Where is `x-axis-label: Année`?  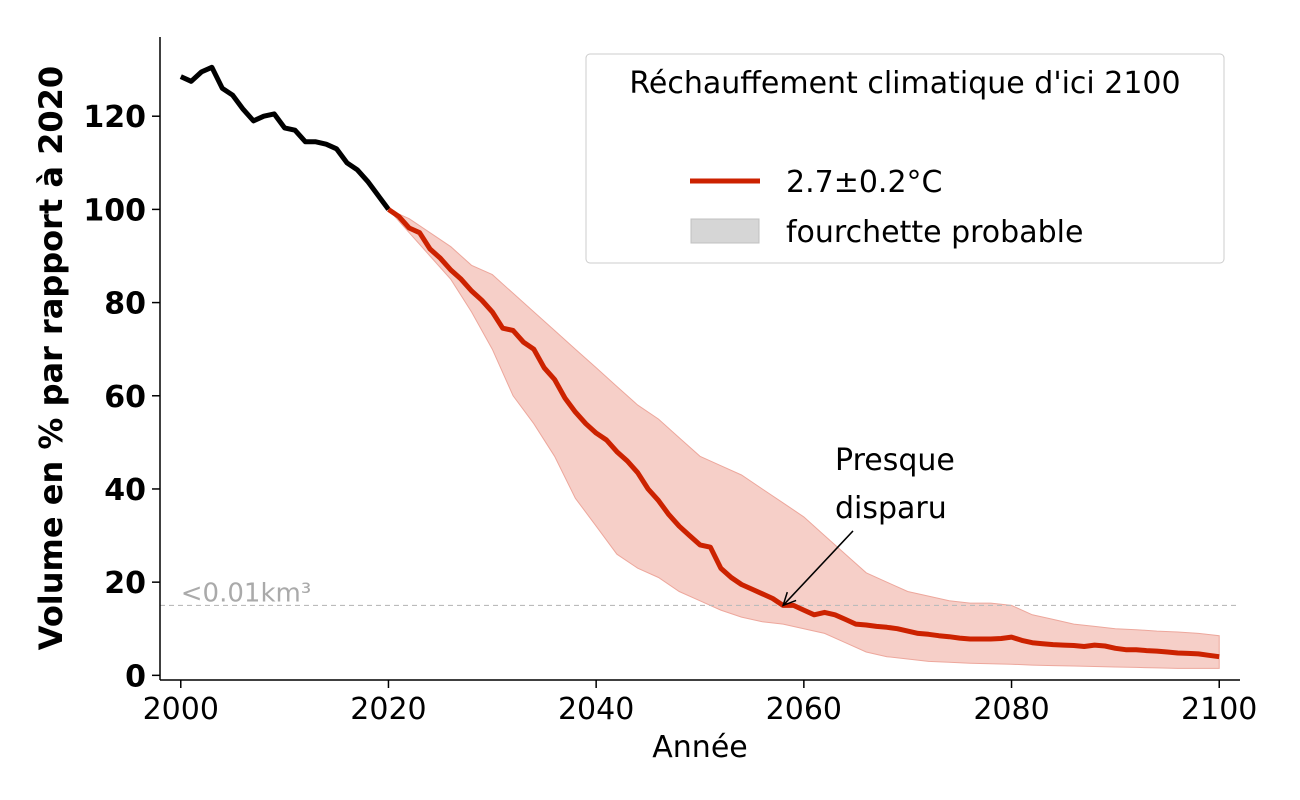
x-axis-label: Année is located at coordinates (699, 747).